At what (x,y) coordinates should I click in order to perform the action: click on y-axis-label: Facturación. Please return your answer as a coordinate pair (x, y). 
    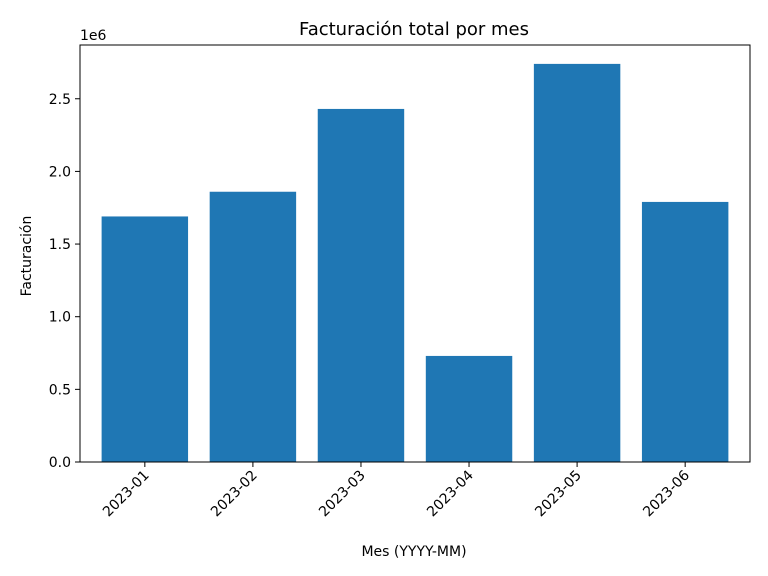
    Looking at the image, I should click on (27, 256).